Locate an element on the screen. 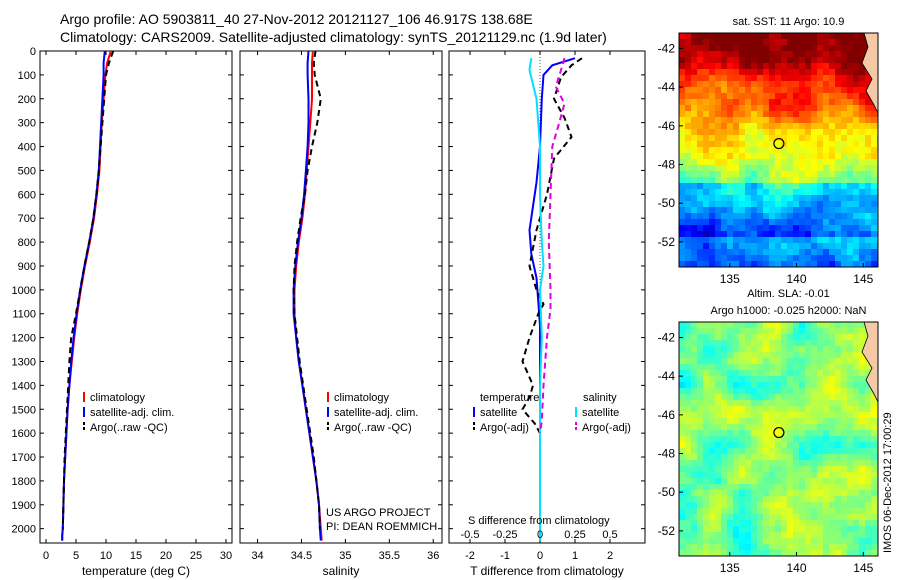 Image resolution: width=900 pixels, height=580 pixels. difference-xtick-label: 0 is located at coordinates (540, 556).